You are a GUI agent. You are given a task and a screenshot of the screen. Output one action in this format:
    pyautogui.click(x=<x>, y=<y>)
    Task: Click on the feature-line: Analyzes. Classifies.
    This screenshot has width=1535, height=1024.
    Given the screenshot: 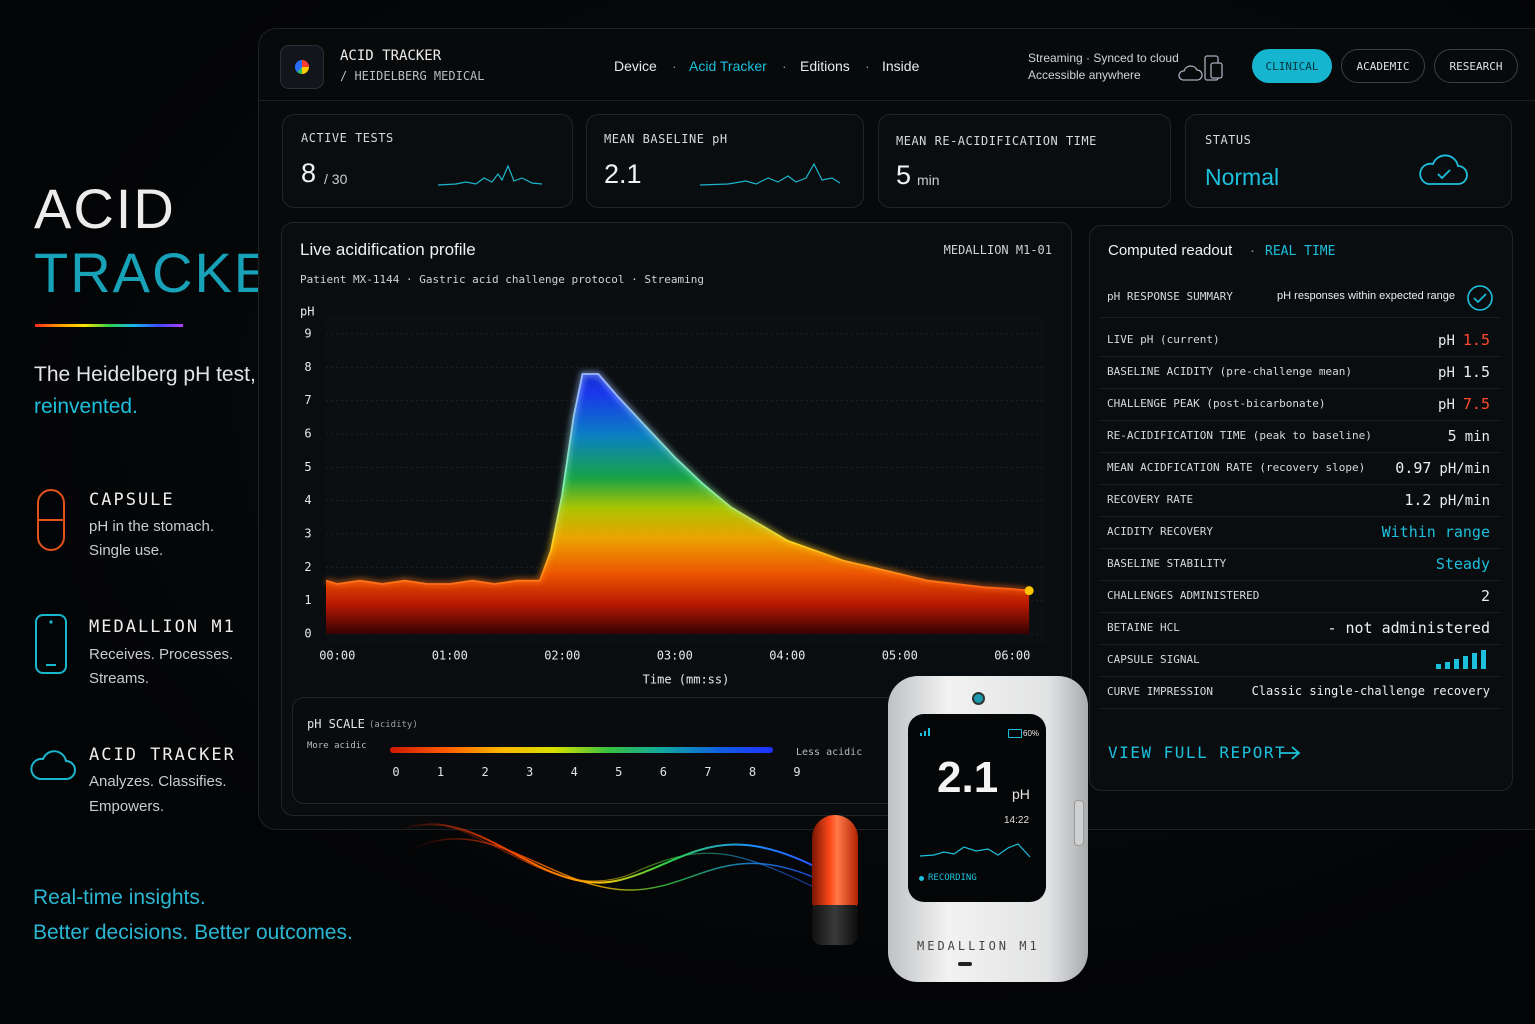 What is the action you would take?
    pyautogui.click(x=158, y=781)
    